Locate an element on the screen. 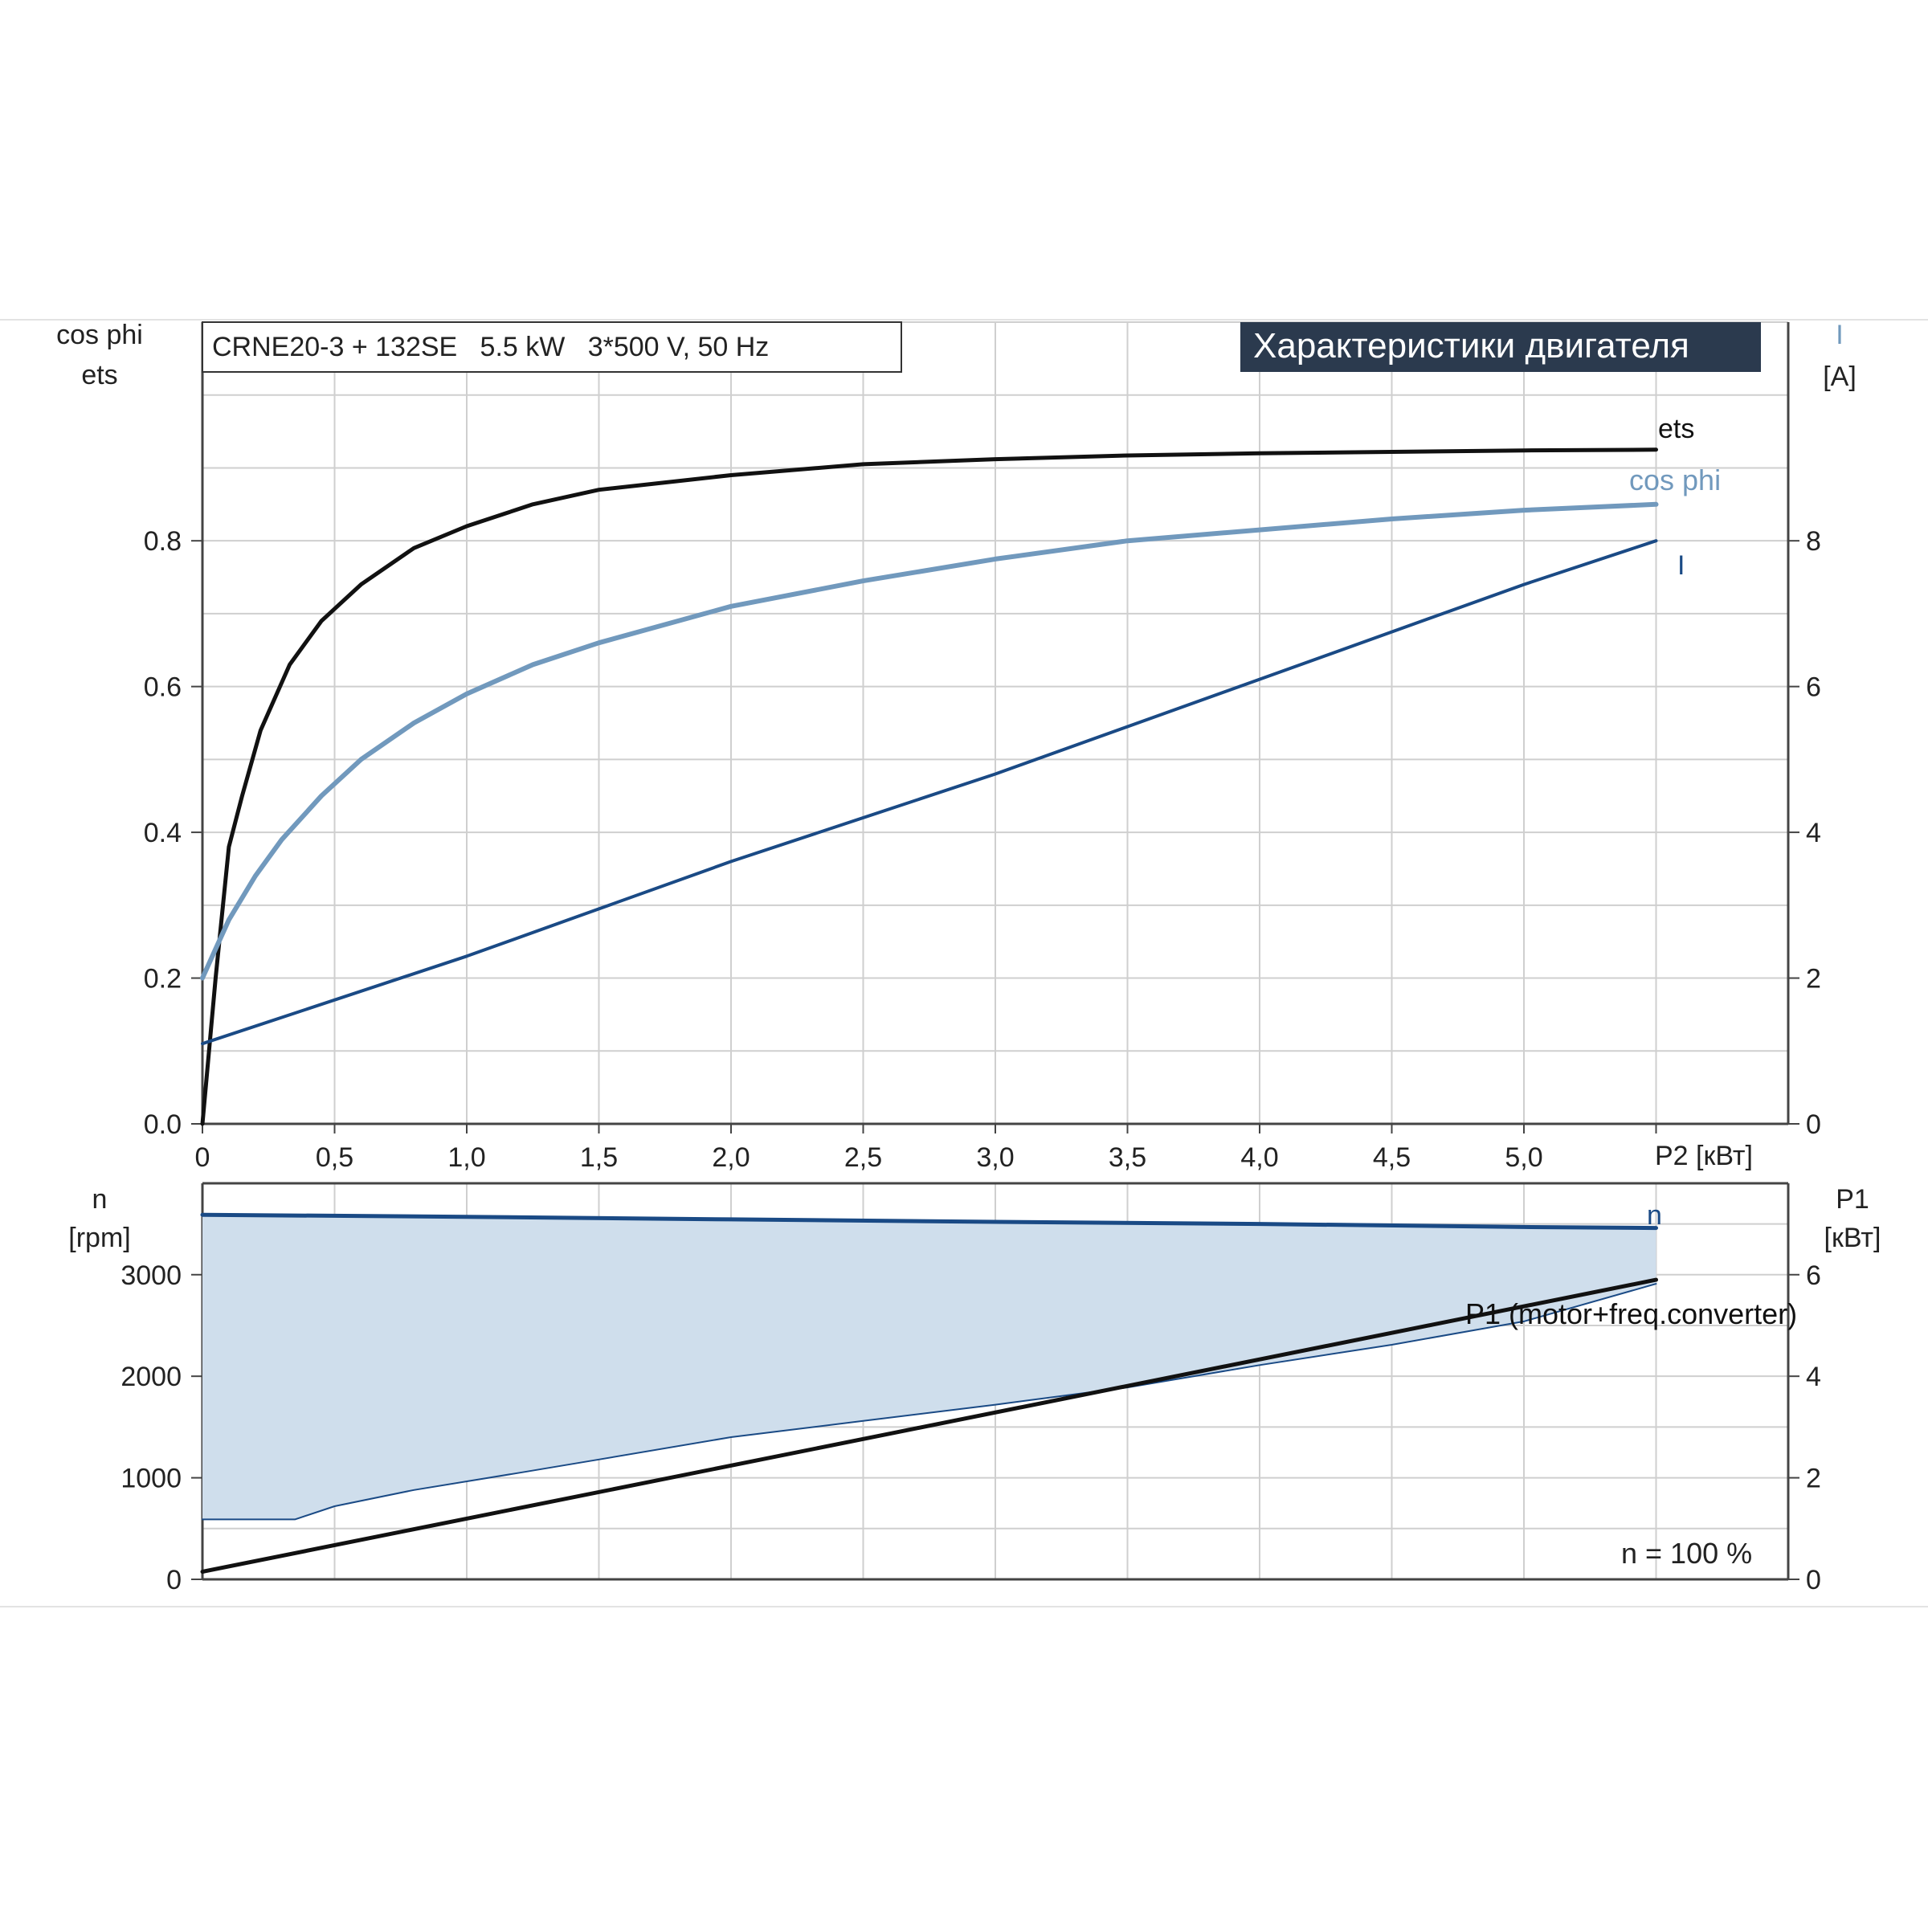 The height and width of the screenshot is (1932, 1928). series-label-ets: ets is located at coordinates (1676, 429).